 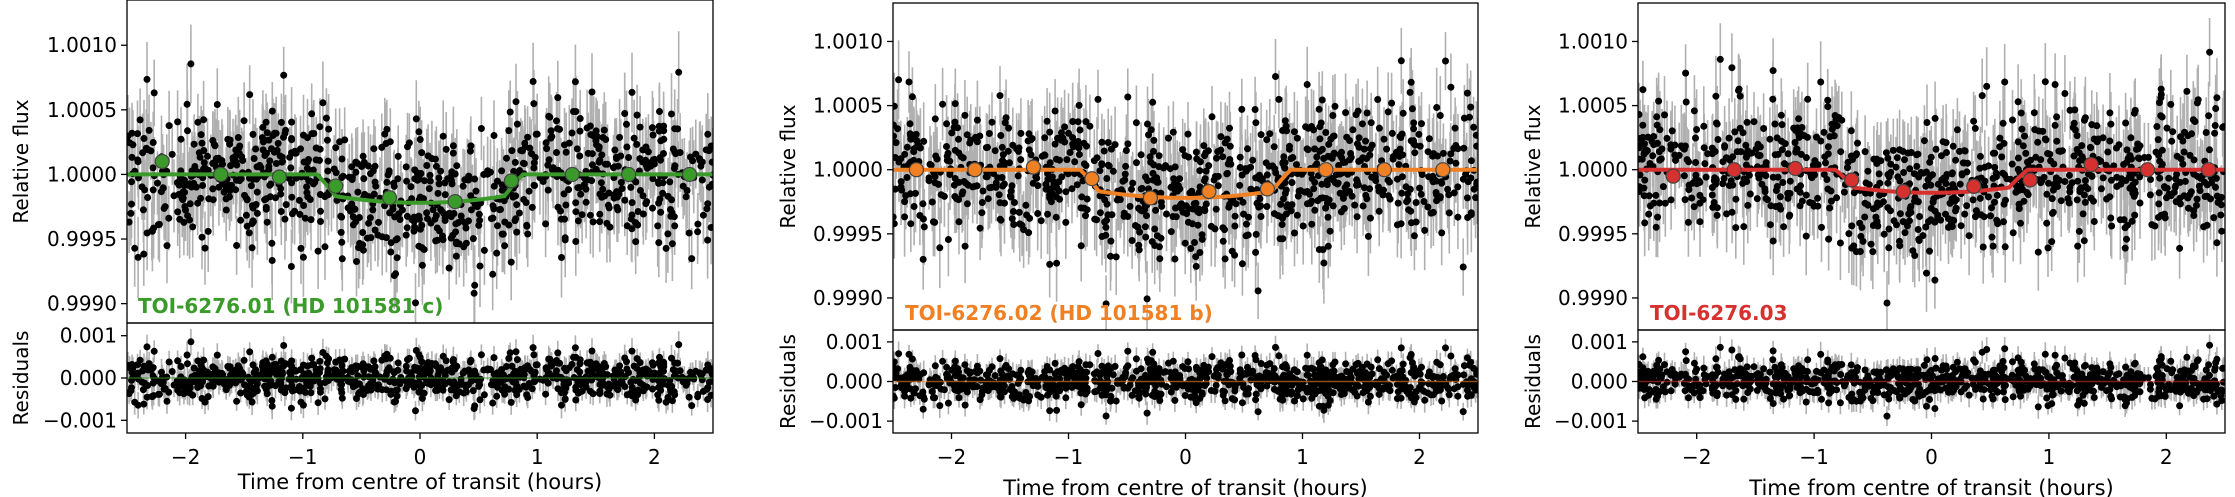 What do you see at coordinates (1718, 313) in the screenshot?
I see `planet-label: TOI-6276.03` at bounding box center [1718, 313].